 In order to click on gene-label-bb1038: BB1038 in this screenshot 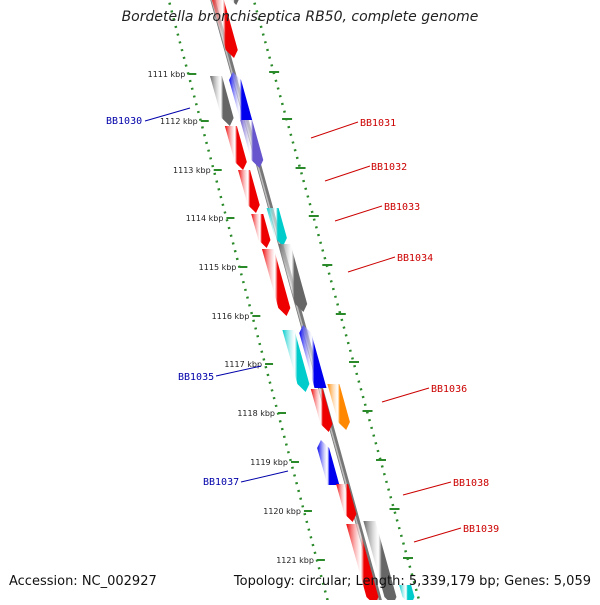, I will do `click(471, 483)`.